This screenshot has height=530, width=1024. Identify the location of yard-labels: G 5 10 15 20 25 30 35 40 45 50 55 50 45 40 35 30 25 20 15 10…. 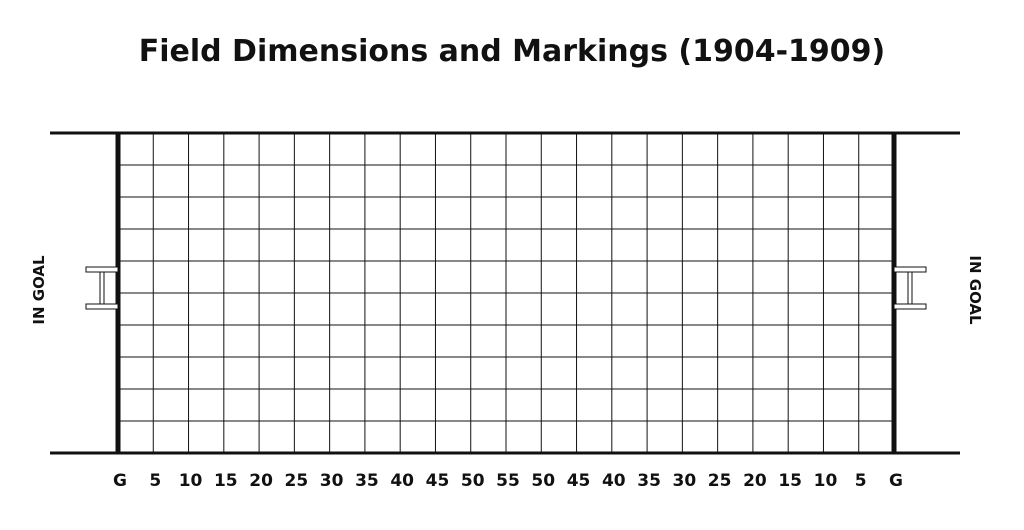
(508, 481).